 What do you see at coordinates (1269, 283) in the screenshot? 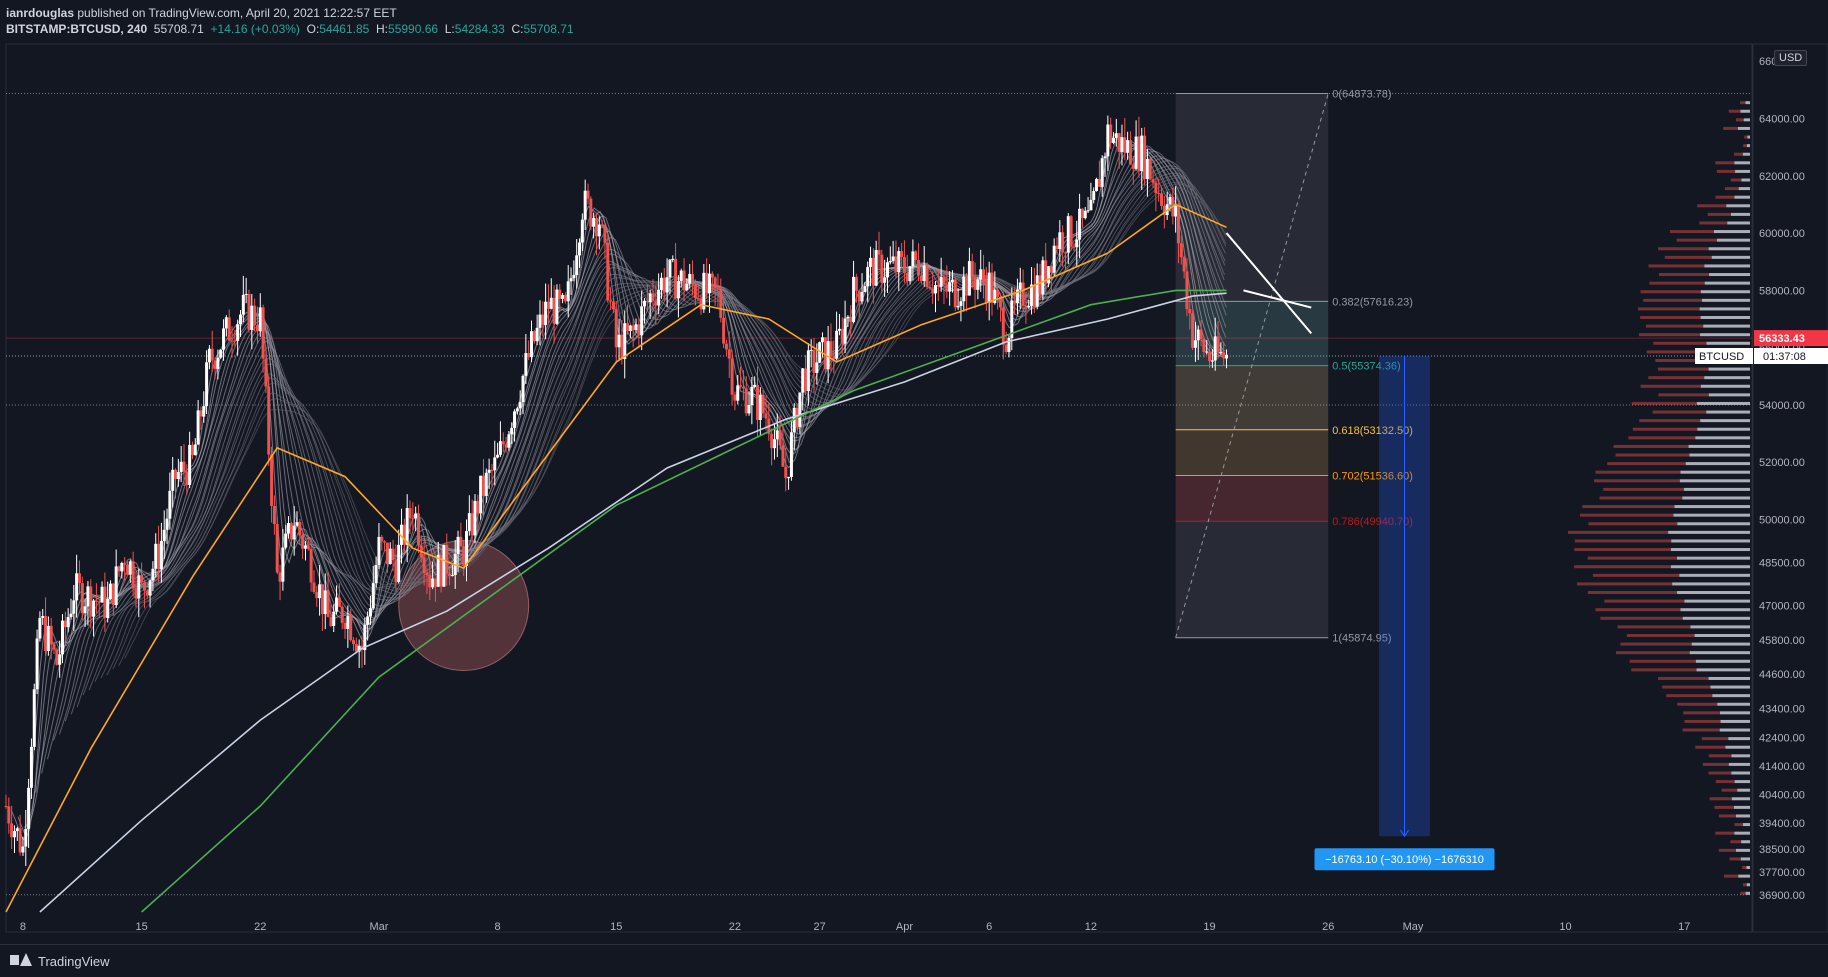
I see `trendline` at bounding box center [1269, 283].